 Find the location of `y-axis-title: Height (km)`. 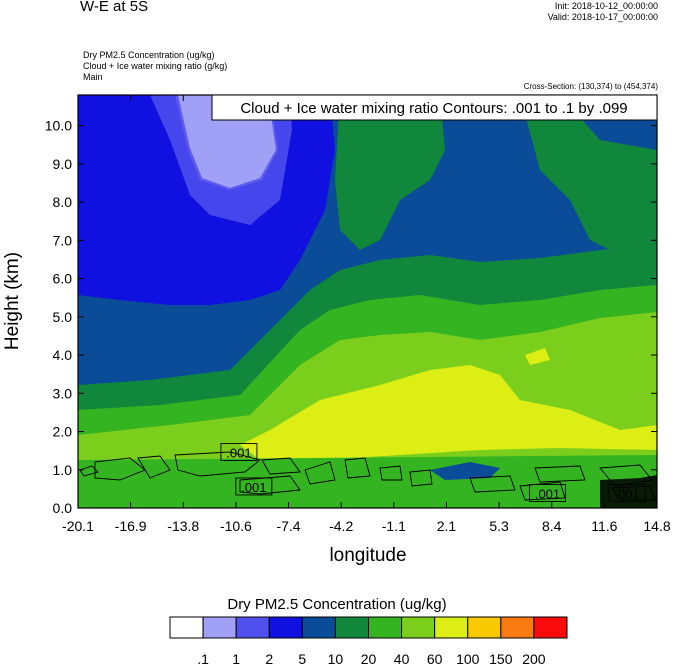

y-axis-title: Height (km) is located at coordinates (12, 301).